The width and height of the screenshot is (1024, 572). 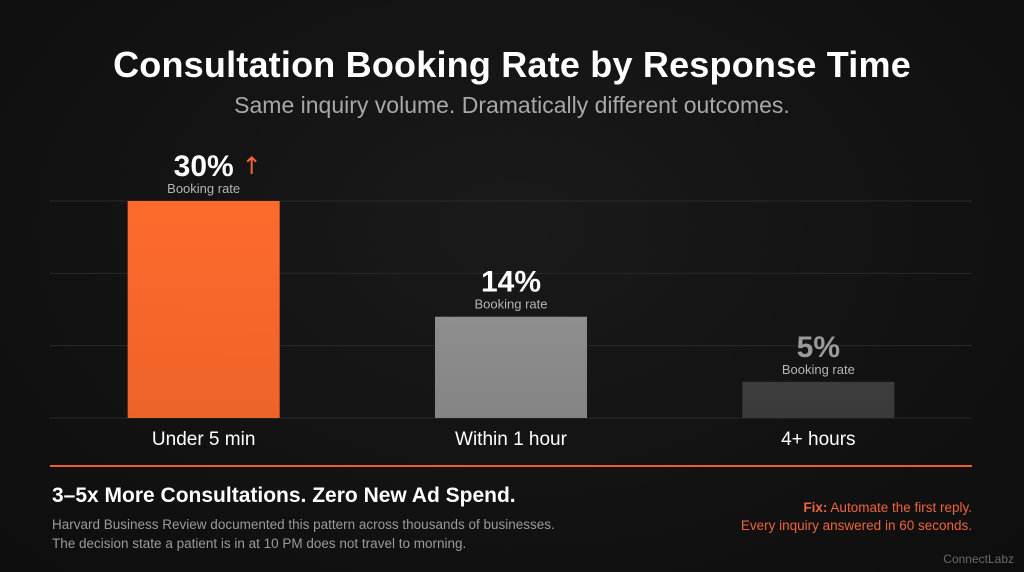 What do you see at coordinates (511, 282) in the screenshot?
I see `value-label-2: 14%` at bounding box center [511, 282].